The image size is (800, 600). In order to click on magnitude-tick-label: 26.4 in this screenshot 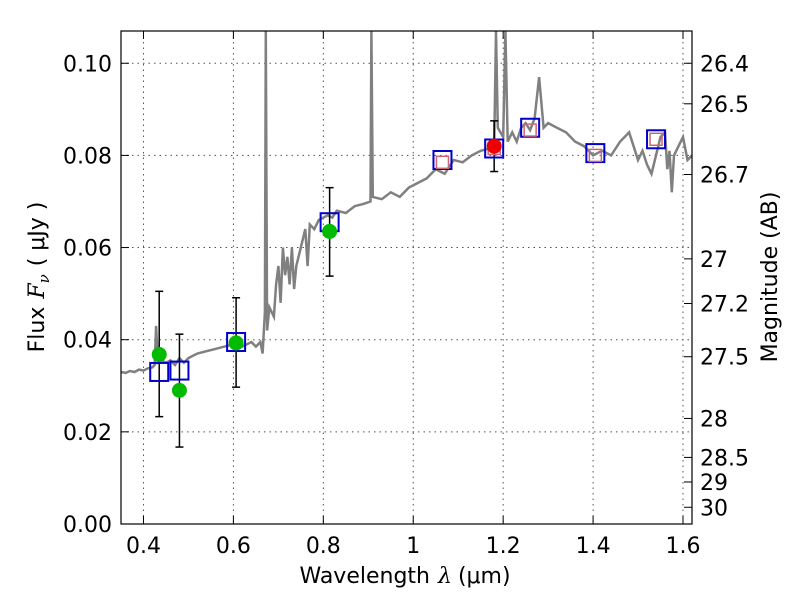, I will do `click(724, 64)`.